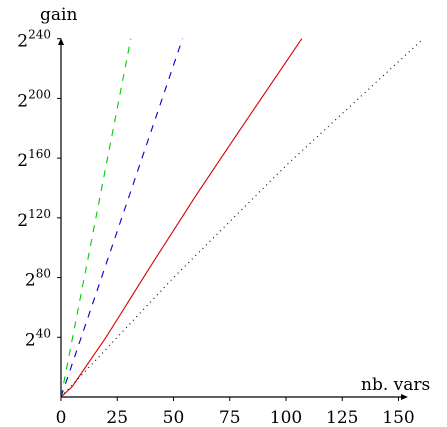 The width and height of the screenshot is (447, 427). Describe the element at coordinates (342, 417) in the screenshot. I see `x-tick-label: 125` at that location.